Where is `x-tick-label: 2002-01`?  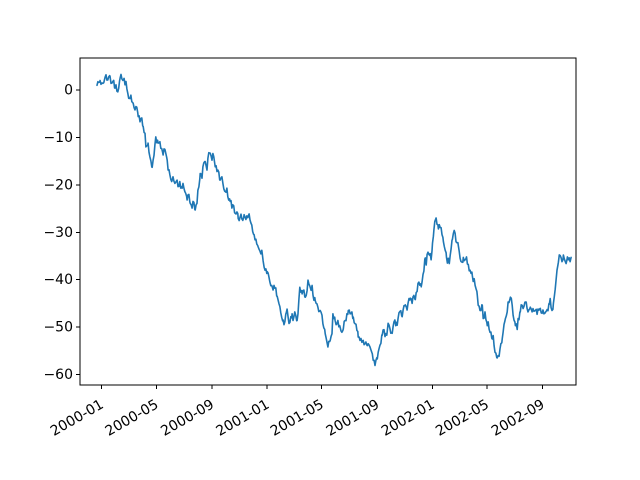
x-tick-label: 2002-01 is located at coordinates (408, 418).